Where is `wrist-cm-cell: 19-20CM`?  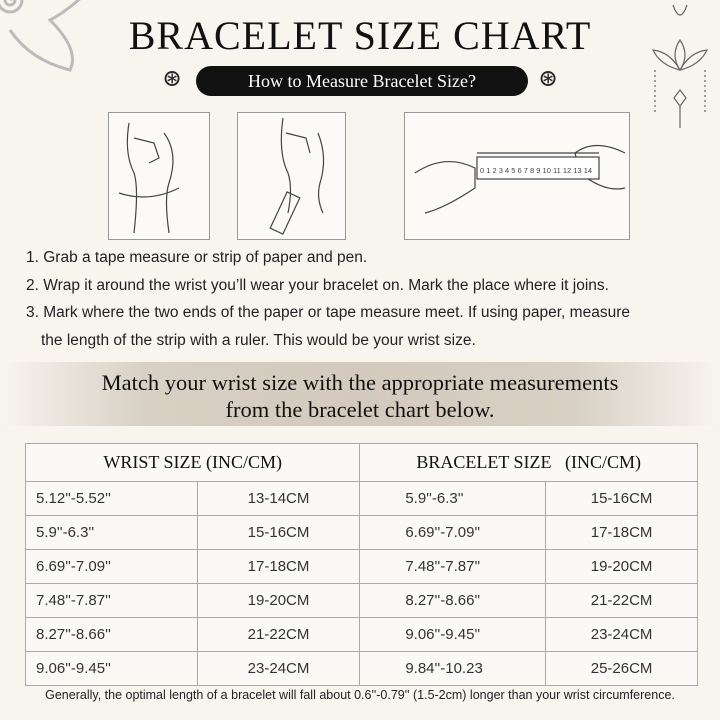
wrist-cm-cell: 19-20CM is located at coordinates (278, 600).